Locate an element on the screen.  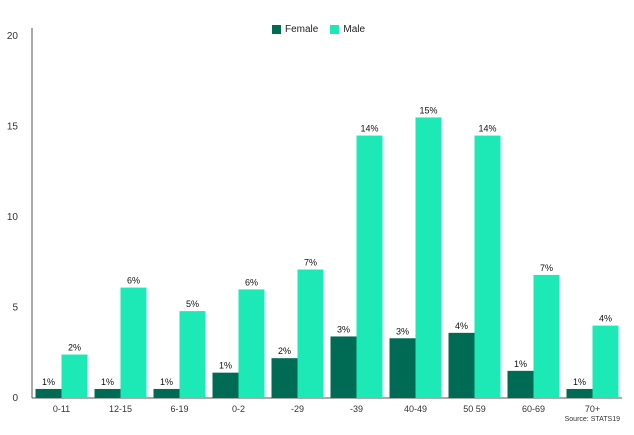
legend-item-male: Male is located at coordinates (347, 29).